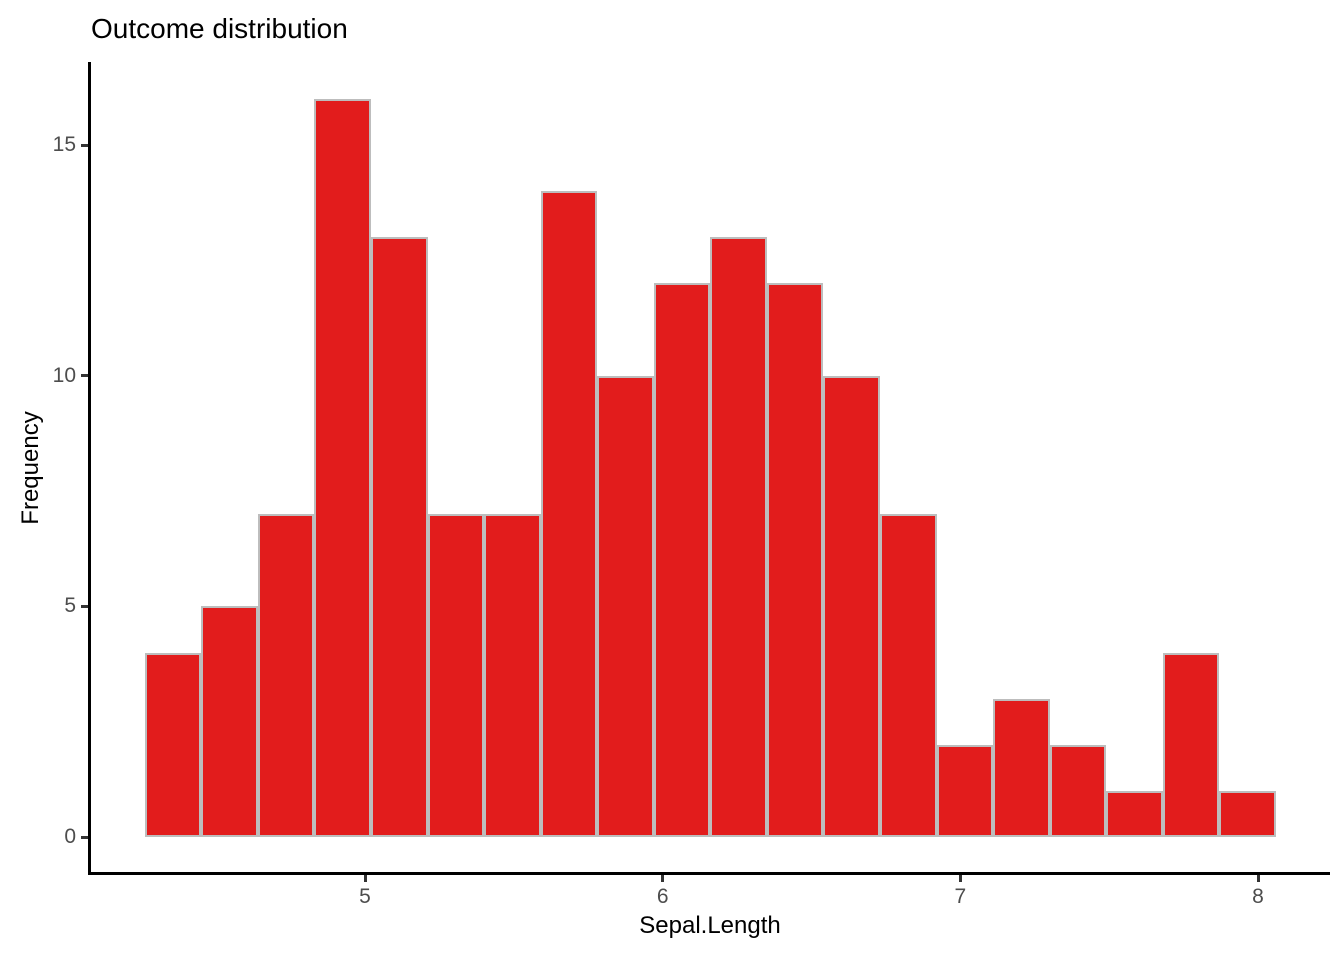 This screenshot has height=960, width=1344. I want to click on x-tick-label: 5, so click(365, 896).